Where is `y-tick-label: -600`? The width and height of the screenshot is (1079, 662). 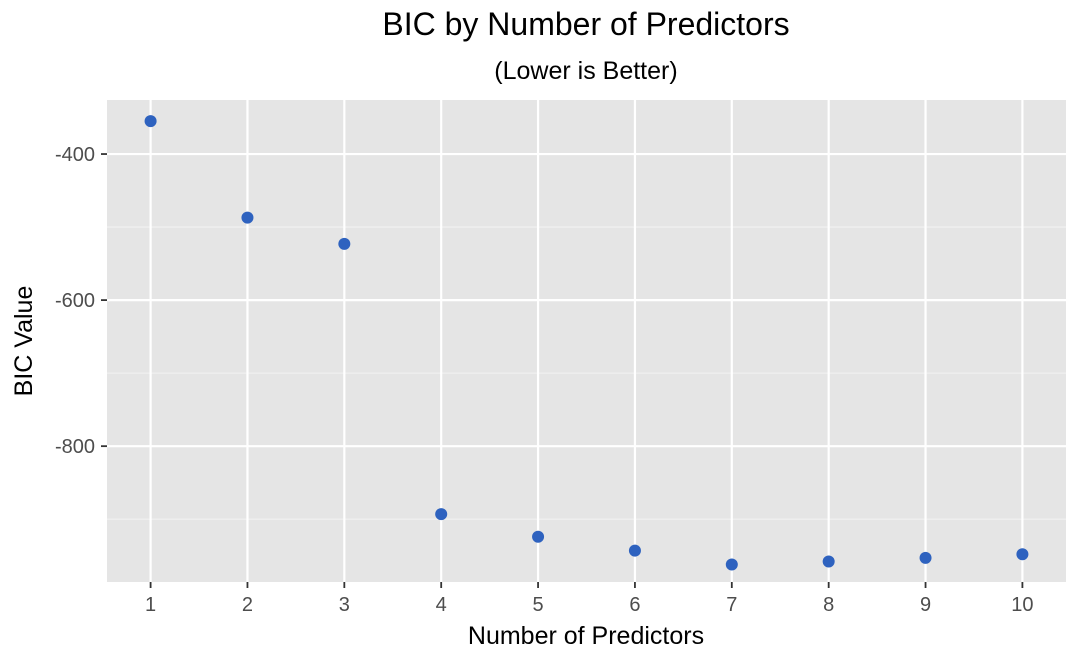 y-tick-label: -600 is located at coordinates (75, 301).